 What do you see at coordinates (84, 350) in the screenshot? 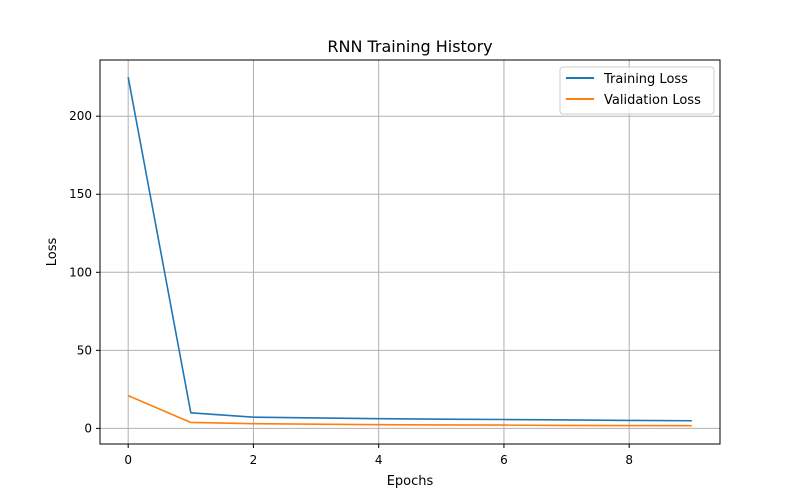
I see `y-tick-label: 50` at bounding box center [84, 350].